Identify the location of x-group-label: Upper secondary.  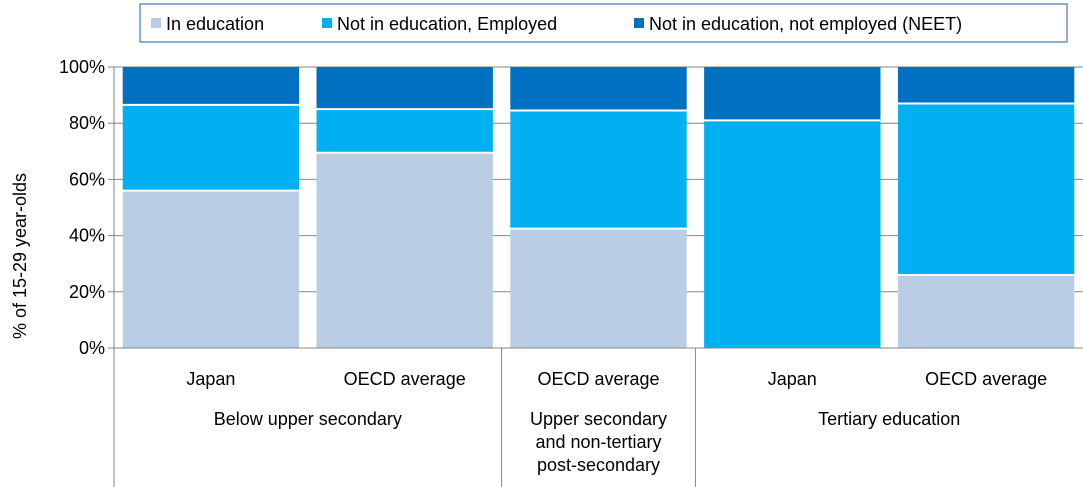
(598, 419).